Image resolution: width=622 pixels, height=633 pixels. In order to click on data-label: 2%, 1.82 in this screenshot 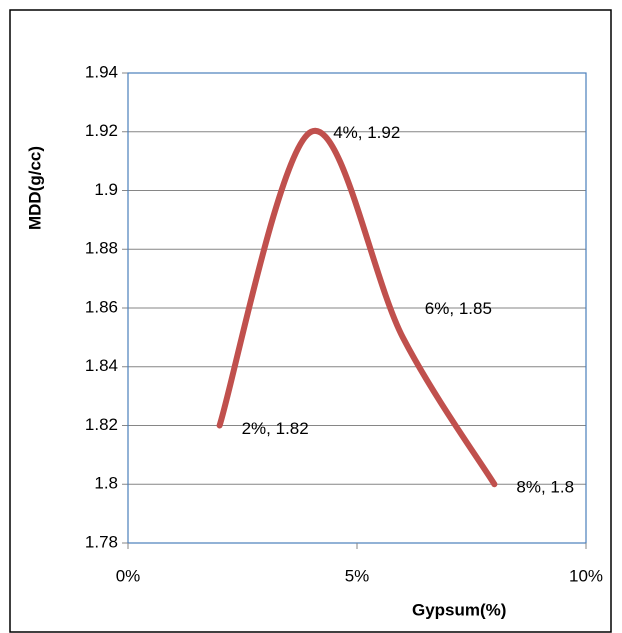, I will do `click(275, 428)`.